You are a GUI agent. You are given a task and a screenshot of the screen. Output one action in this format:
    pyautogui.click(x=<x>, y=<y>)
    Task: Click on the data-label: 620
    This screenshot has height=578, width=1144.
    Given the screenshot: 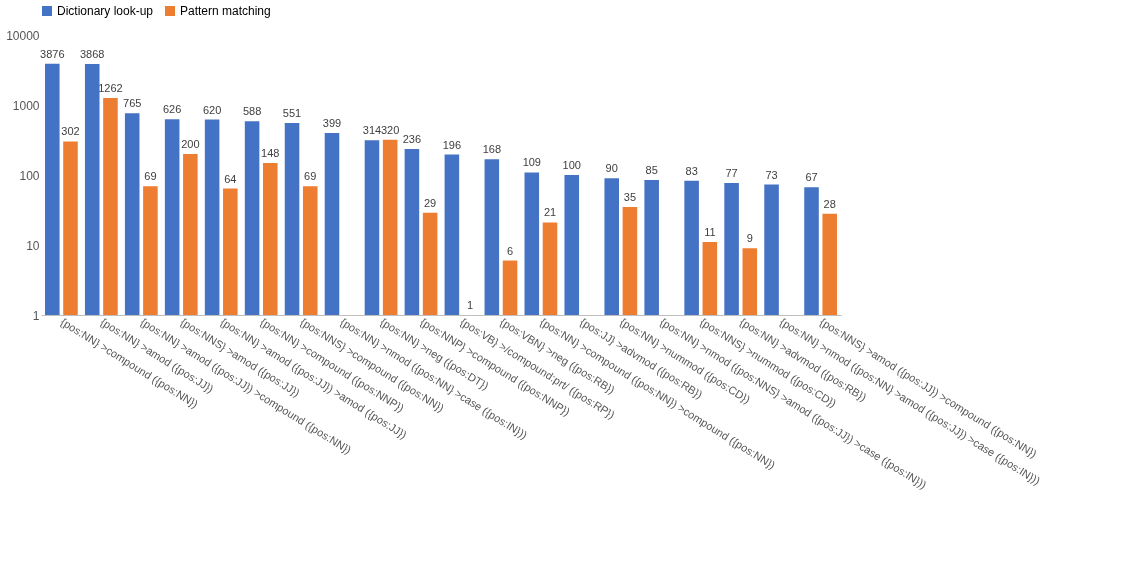 What is the action you would take?
    pyautogui.click(x=212, y=109)
    